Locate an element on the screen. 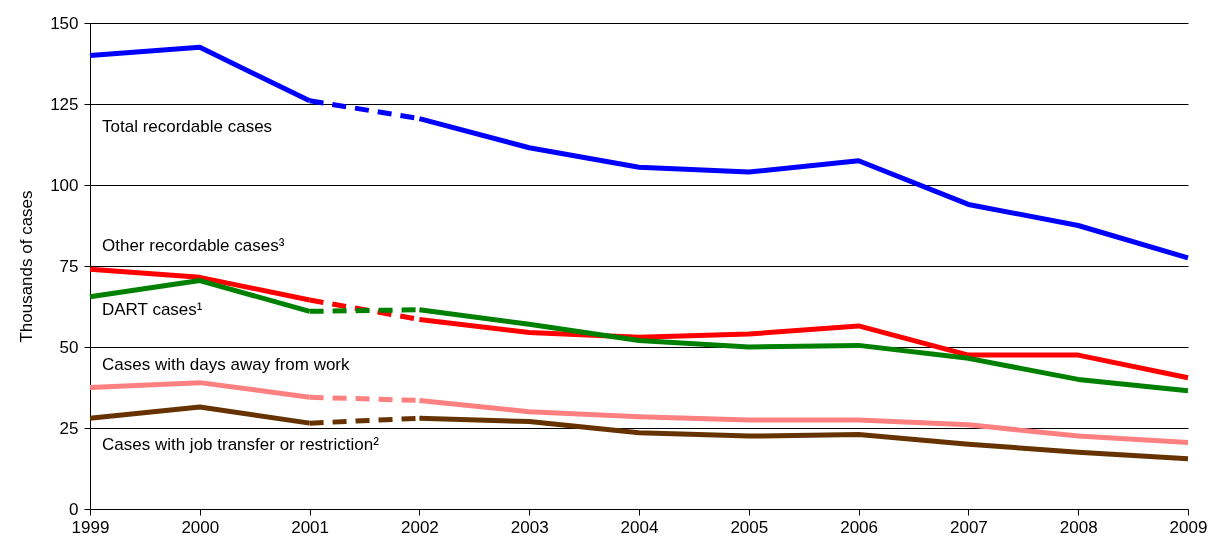 The height and width of the screenshot is (554, 1215). x-tick-label: 2000 is located at coordinates (200, 527).